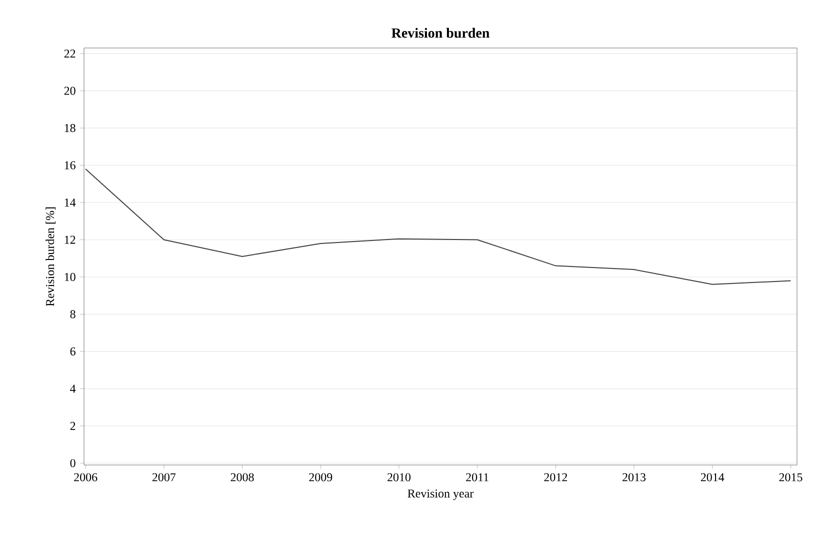 The width and height of the screenshot is (824, 549). What do you see at coordinates (242, 477) in the screenshot?
I see `x-tick-label: 2008` at bounding box center [242, 477].